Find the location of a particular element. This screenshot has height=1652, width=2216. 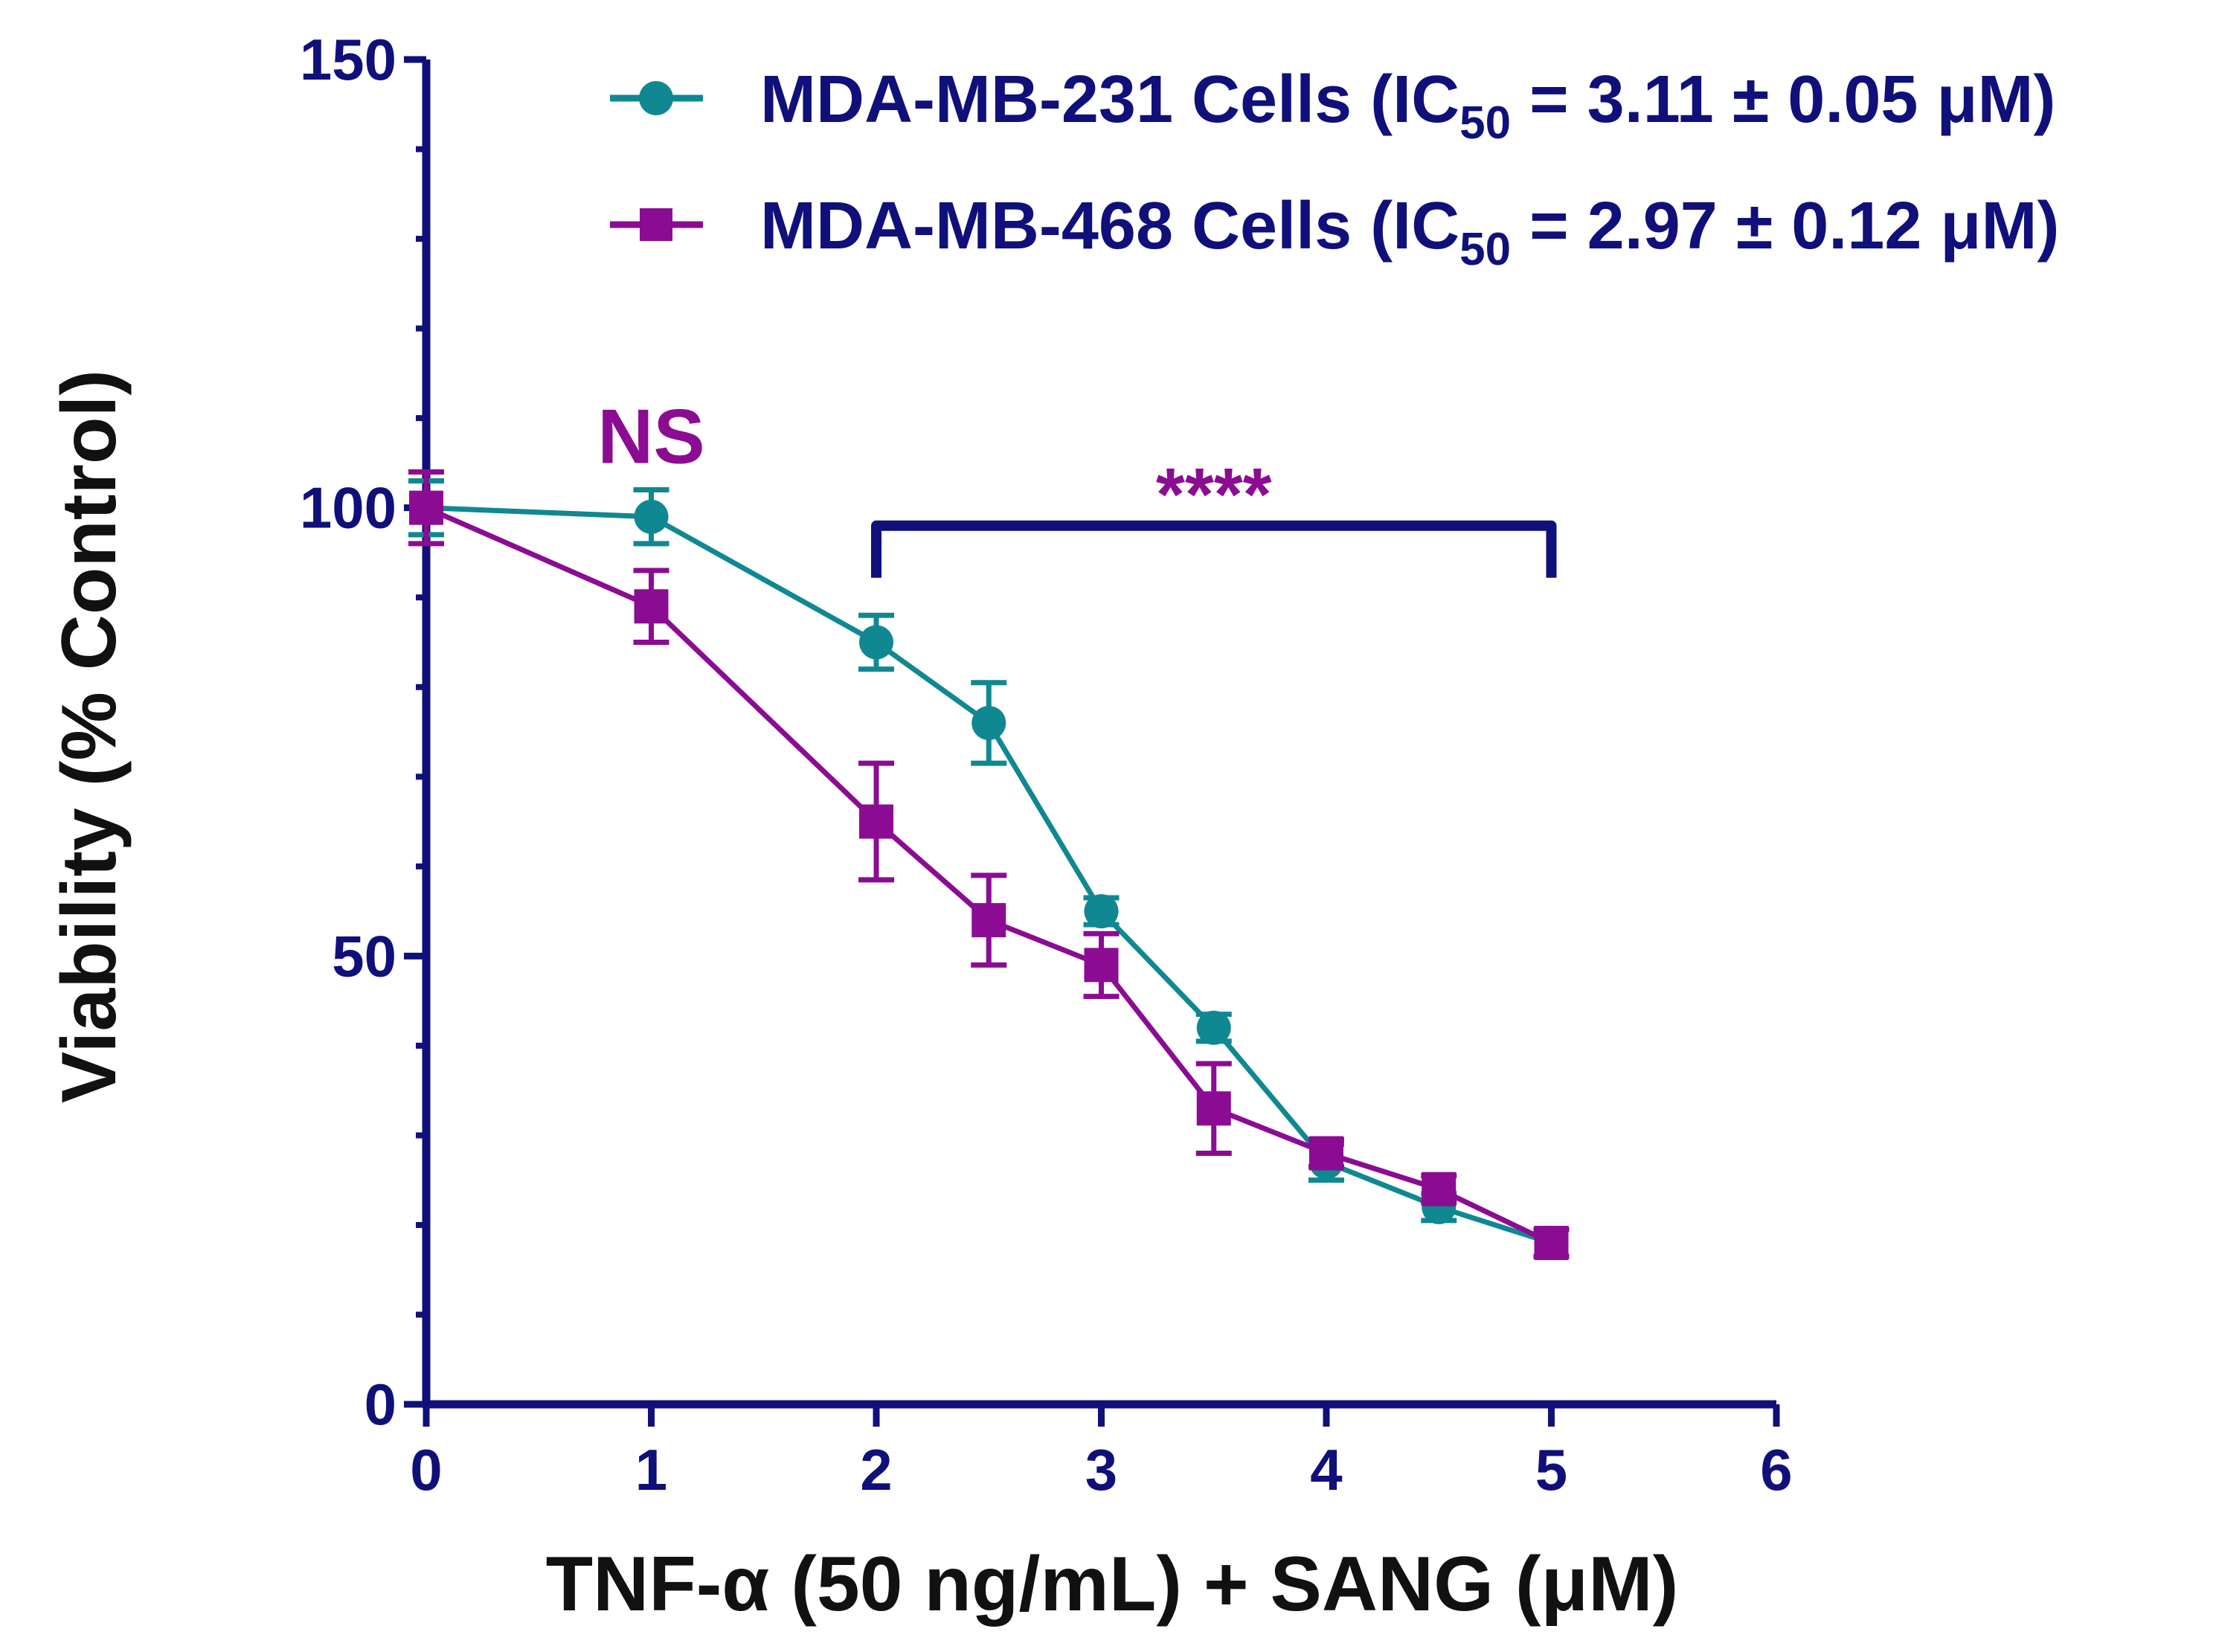

x-tick-label: 0 is located at coordinates (426, 1469).